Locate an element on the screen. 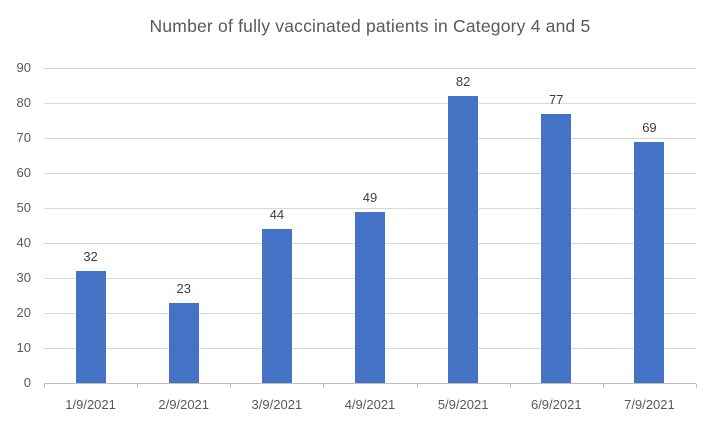  bar-data-label: 44 is located at coordinates (277, 214).